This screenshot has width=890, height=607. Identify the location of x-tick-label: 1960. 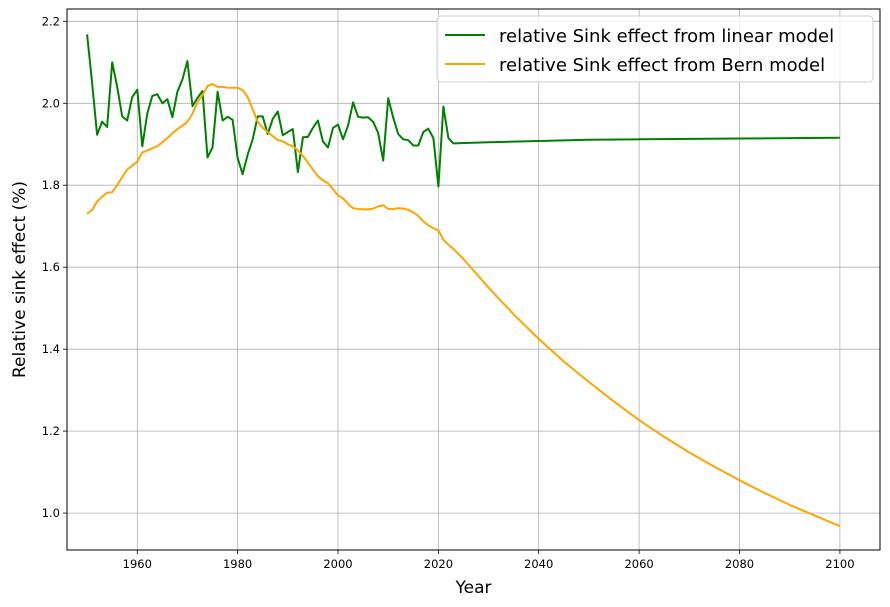
(137, 564).